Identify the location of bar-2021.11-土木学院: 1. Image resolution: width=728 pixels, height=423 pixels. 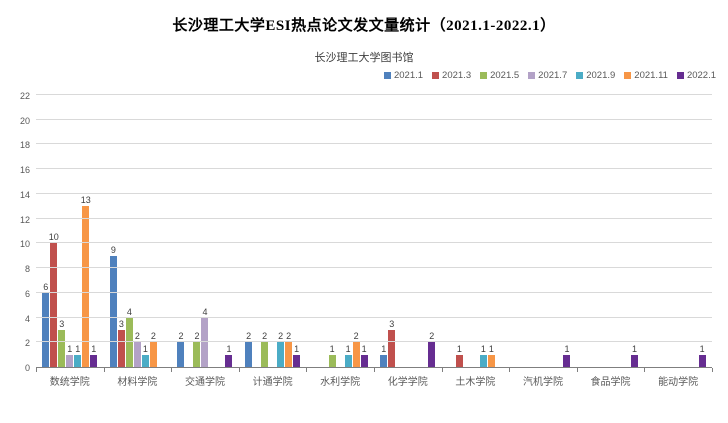
(491, 355).